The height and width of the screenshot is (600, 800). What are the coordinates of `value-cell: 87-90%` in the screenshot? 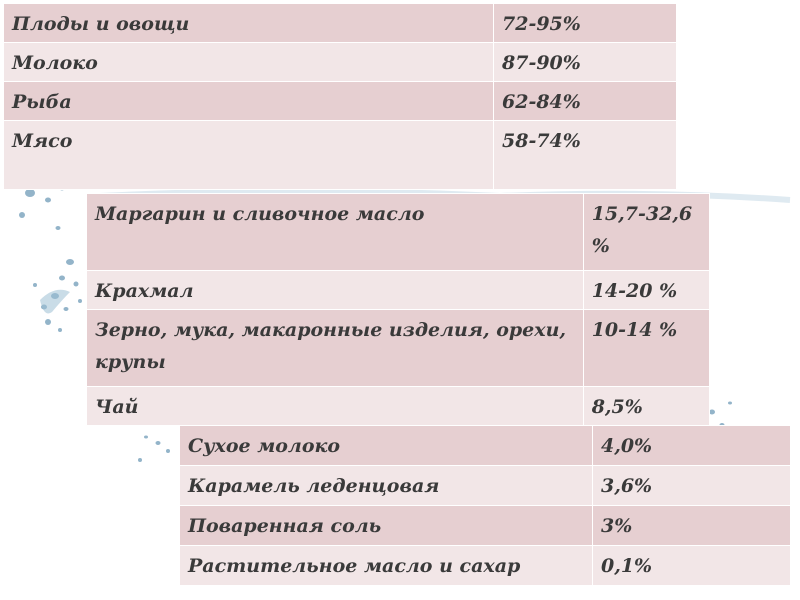 It's located at (585, 62).